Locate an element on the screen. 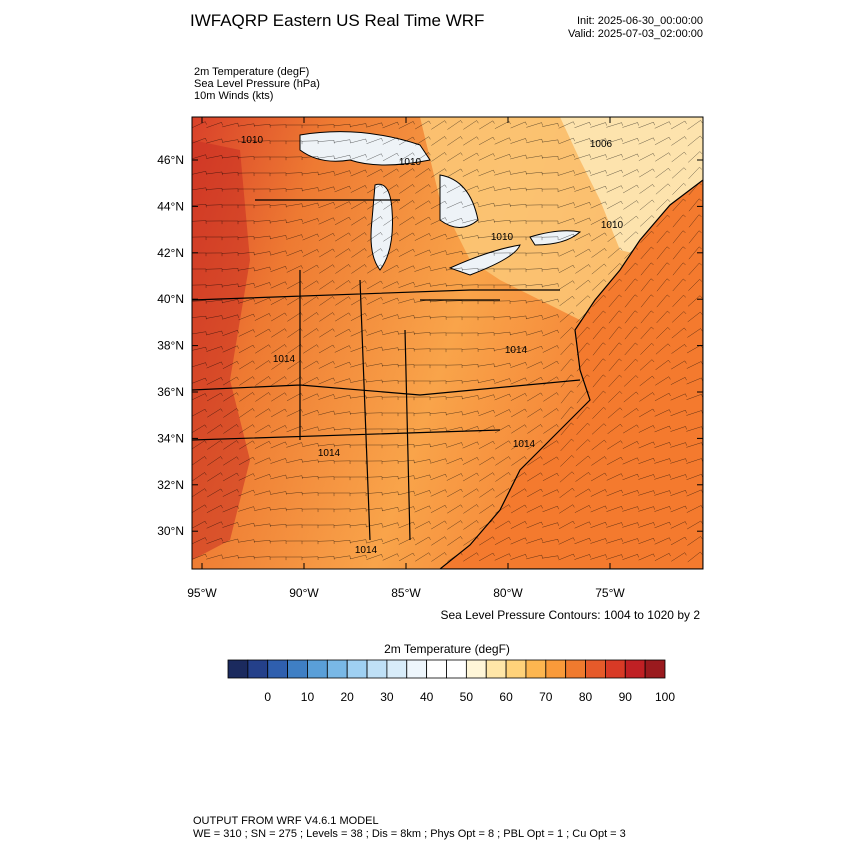  colorbar-label: 80 is located at coordinates (586, 697).